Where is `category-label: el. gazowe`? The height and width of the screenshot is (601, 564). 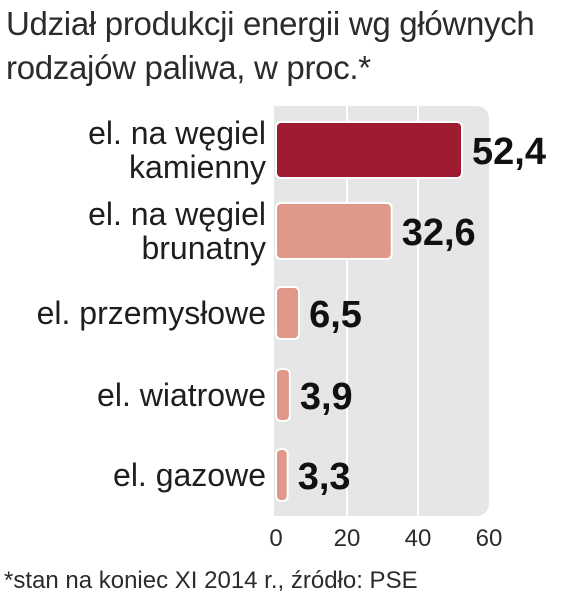
category-label: el. gazowe is located at coordinates (189, 475).